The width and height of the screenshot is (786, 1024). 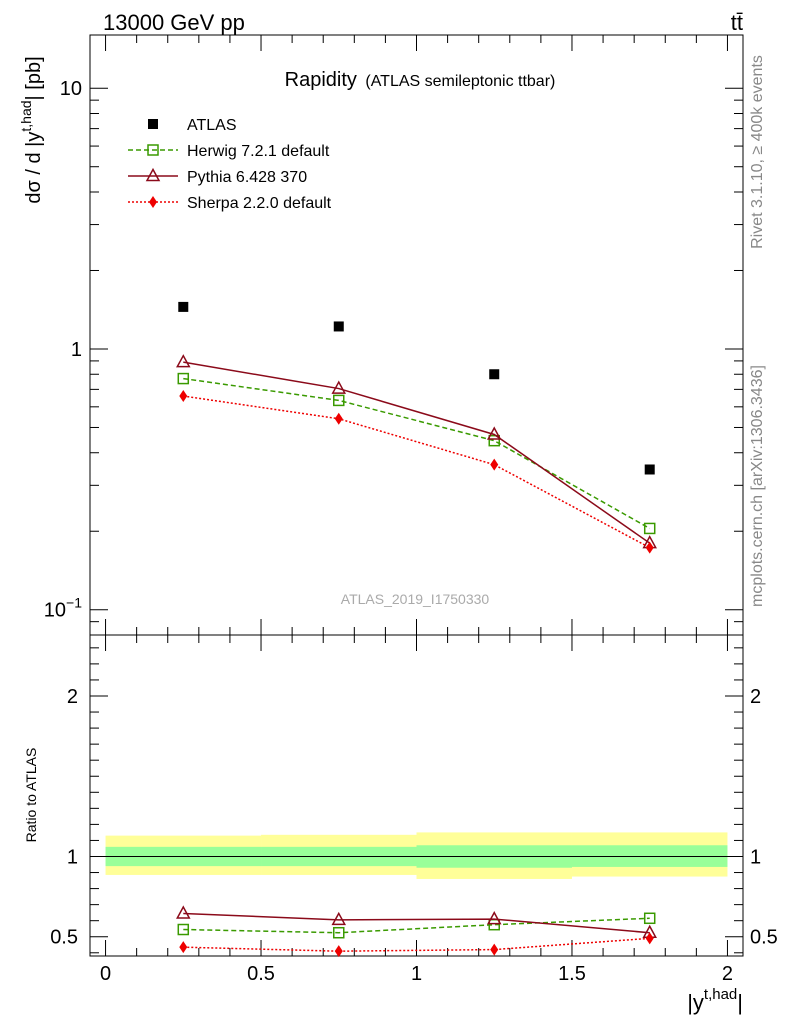 I want to click on main-y-tick-label-base: 1, so click(x=76, y=350).